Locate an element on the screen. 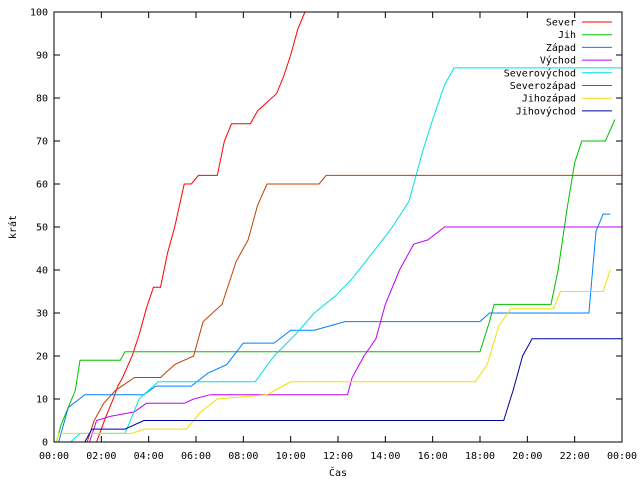 The image size is (640, 480). x-tick-label: 04:00 is located at coordinates (149, 456).